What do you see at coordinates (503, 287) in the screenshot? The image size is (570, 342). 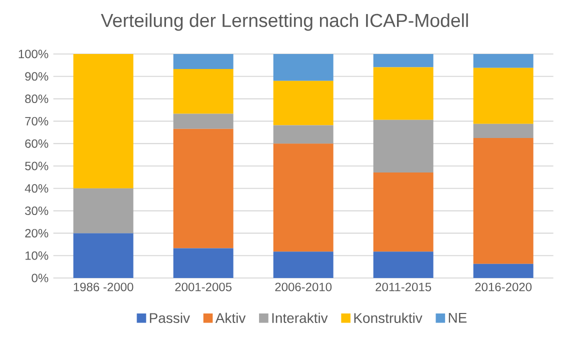 I see `x-tick-label: 2016-2020` at bounding box center [503, 287].